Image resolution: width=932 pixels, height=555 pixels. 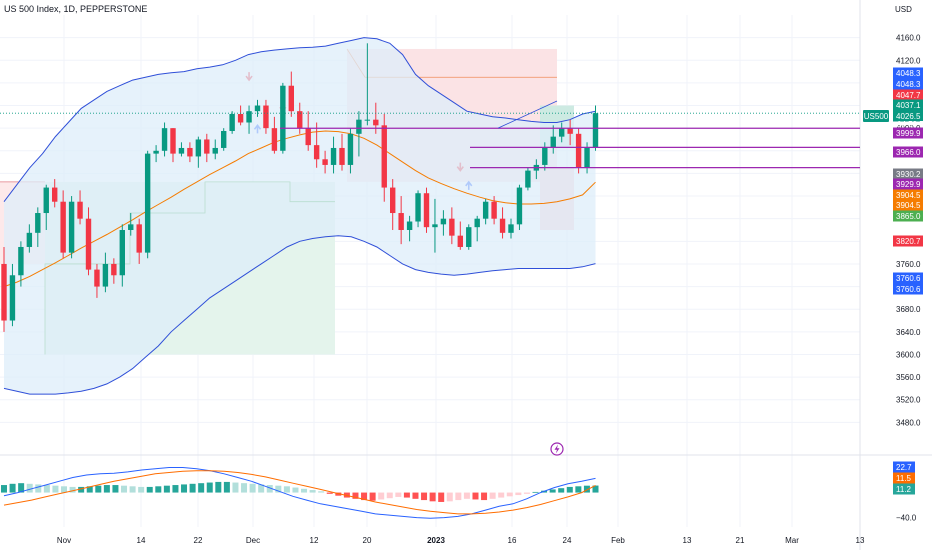 What do you see at coordinates (908, 309) in the screenshot?
I see `price-tick-label: 3680.0` at bounding box center [908, 309].